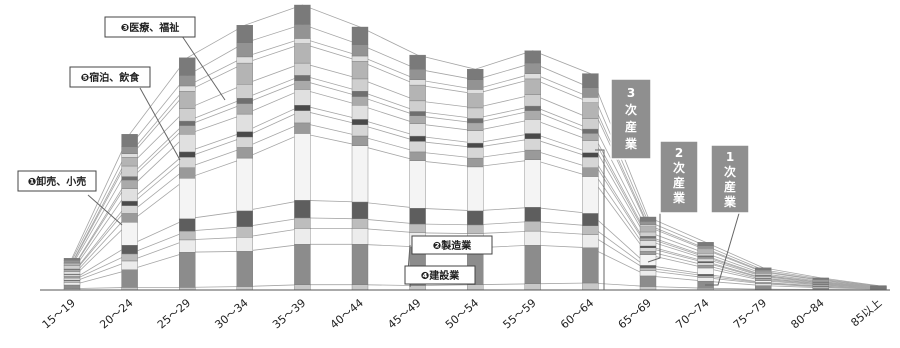 This screenshot has height=348, width=900. What do you see at coordinates (590, 220) in the screenshot?
I see `bar-segment-60～64-5` at bounding box center [590, 220].